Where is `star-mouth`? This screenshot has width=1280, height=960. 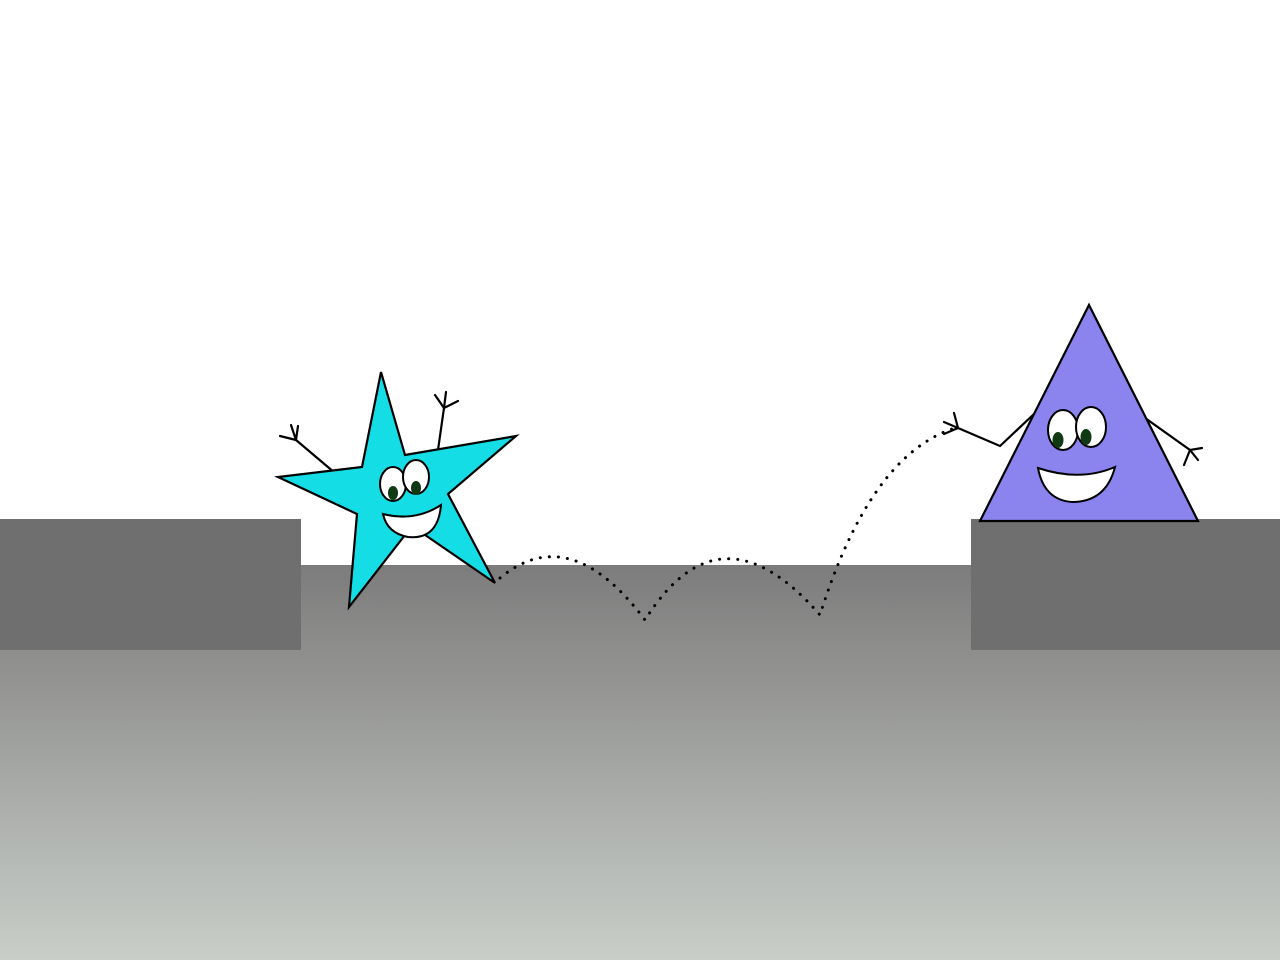 star-mouth is located at coordinates (412, 521).